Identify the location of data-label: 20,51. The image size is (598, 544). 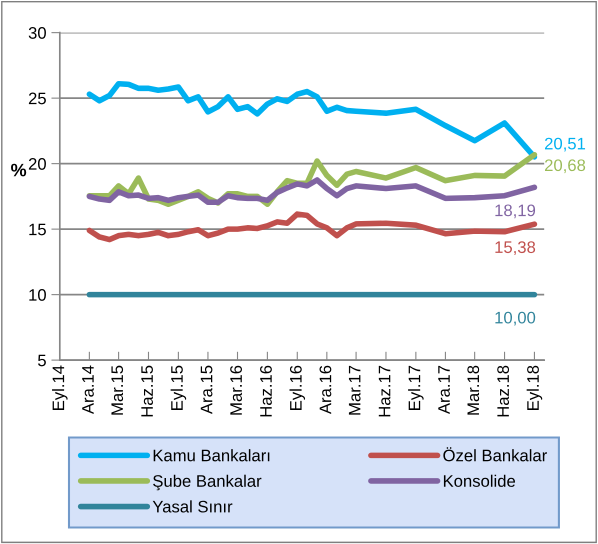
(565, 145).